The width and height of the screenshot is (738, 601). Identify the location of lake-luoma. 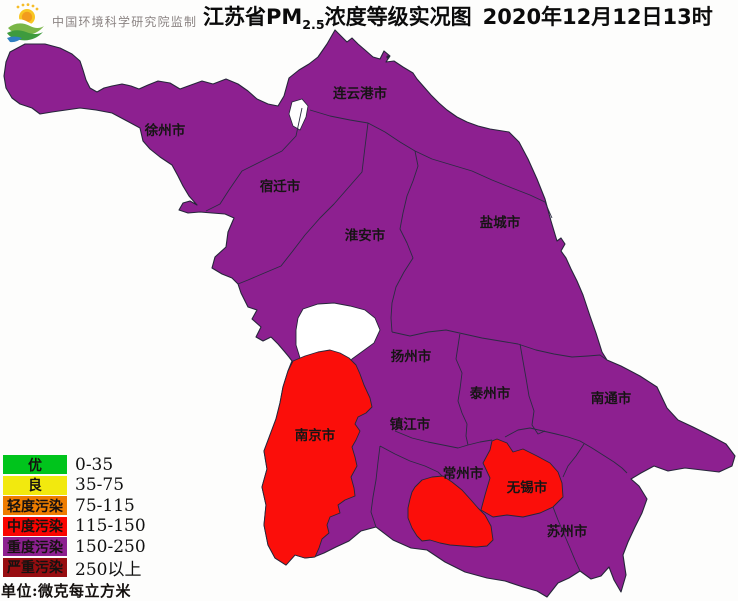
(298, 114).